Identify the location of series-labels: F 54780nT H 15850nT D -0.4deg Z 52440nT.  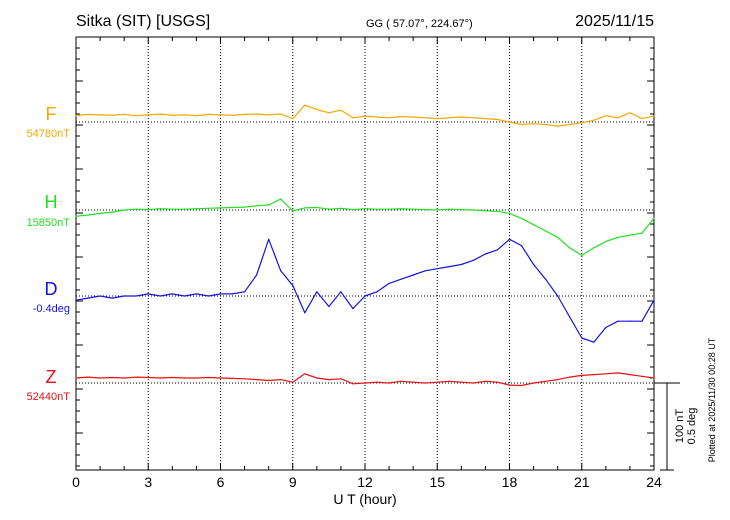
(49, 253).